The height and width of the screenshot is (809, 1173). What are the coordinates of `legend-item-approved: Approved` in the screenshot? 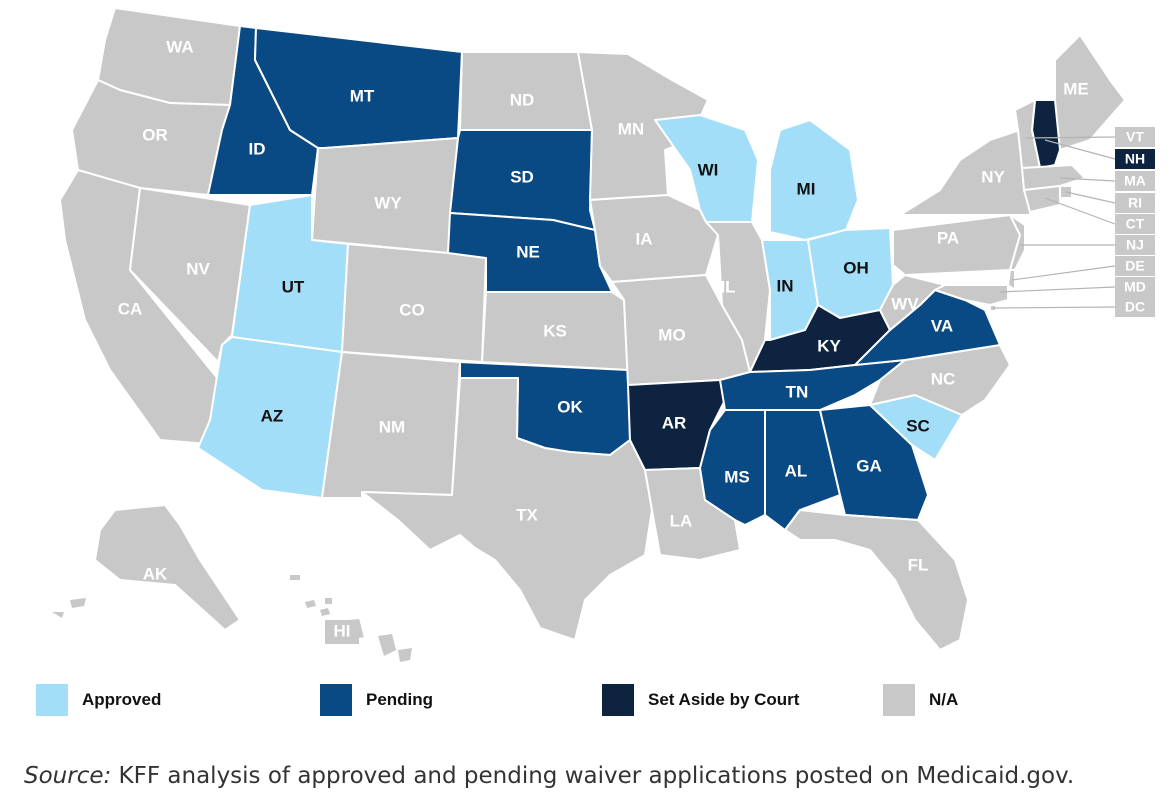 It's located at (98, 700).